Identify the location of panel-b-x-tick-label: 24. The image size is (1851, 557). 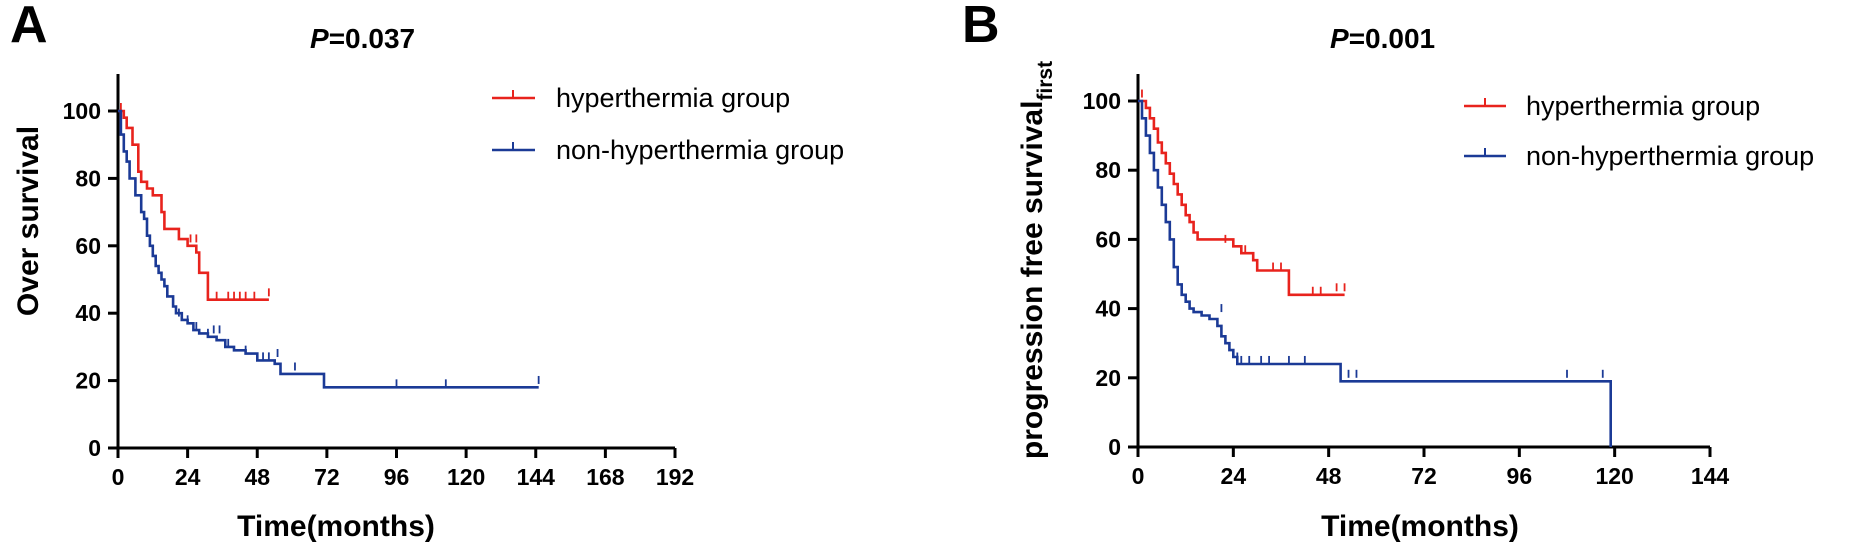
(1234, 476).